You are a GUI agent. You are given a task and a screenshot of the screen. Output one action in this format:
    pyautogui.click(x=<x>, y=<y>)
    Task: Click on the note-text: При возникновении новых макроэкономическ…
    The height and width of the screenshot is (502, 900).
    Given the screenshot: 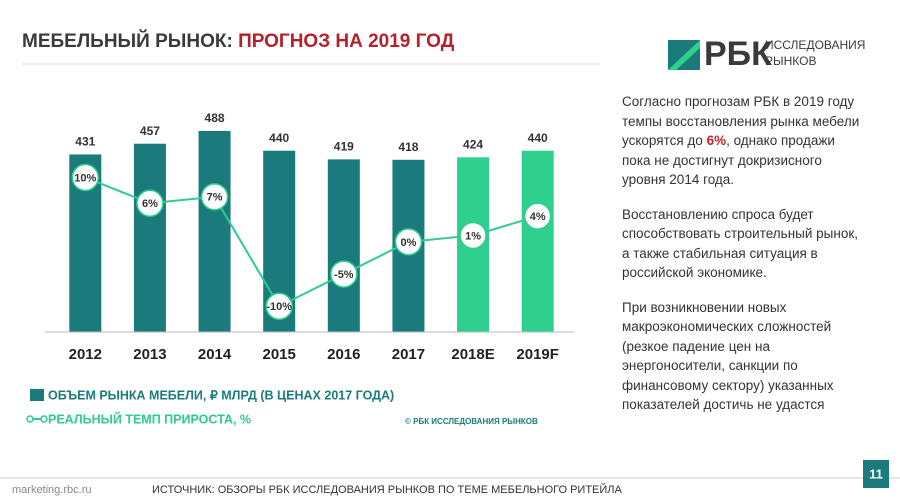 What is the action you would take?
    pyautogui.click(x=728, y=356)
    